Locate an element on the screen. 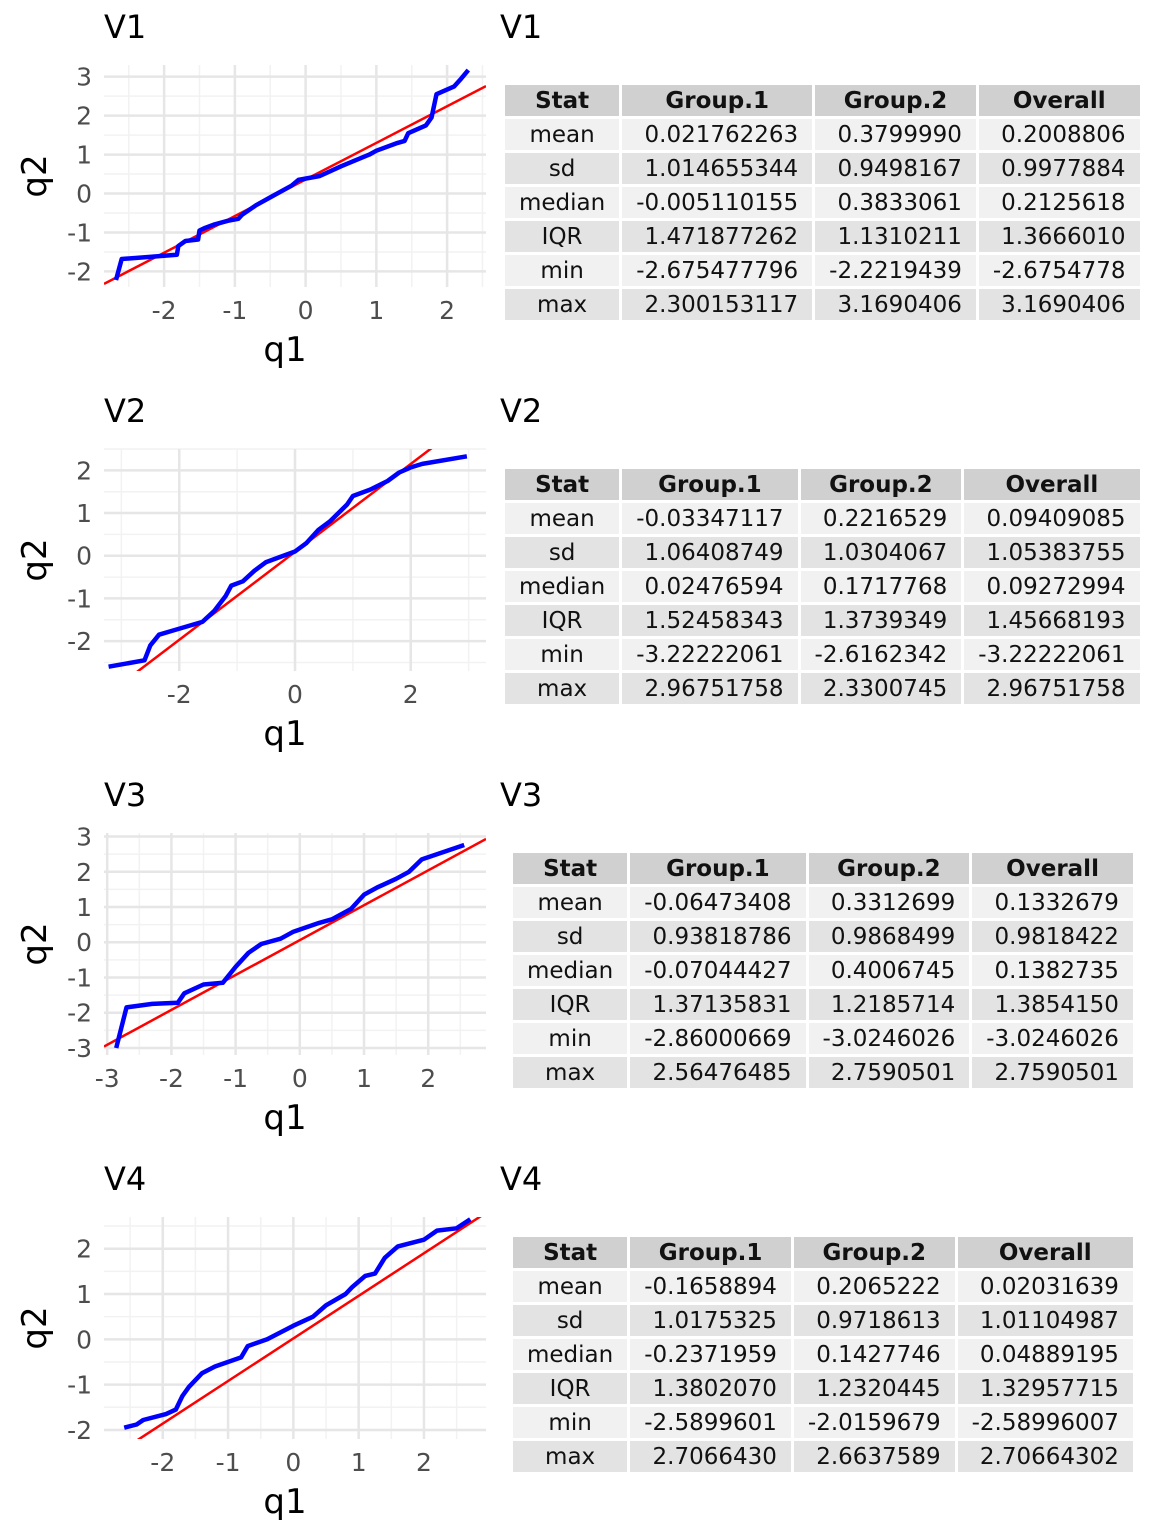  value-cell: 1.45668193 is located at coordinates (1052, 620).